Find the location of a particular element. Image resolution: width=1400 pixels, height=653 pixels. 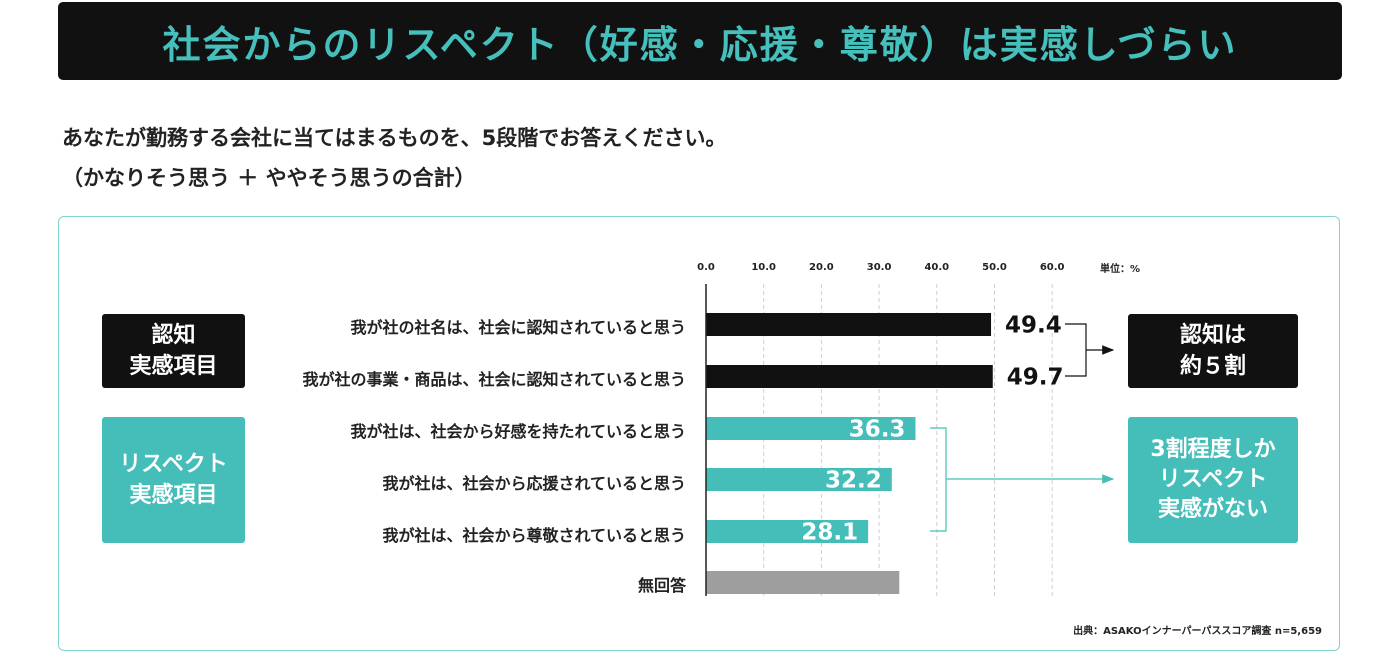

x-axis-ticks: 0.0 10.0 20.0 30.0 40.0 50.0 60.0 is located at coordinates (880, 267).